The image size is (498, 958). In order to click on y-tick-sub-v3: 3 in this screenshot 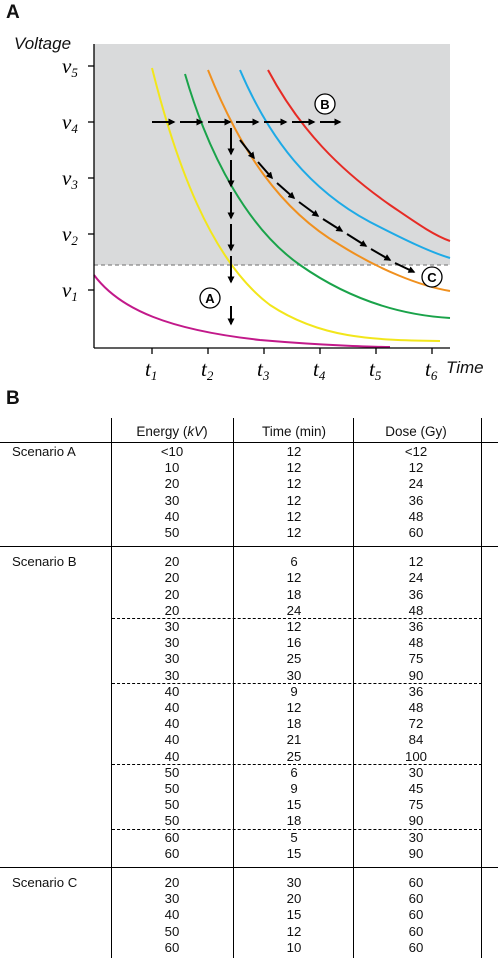, I will do `click(74, 184)`.